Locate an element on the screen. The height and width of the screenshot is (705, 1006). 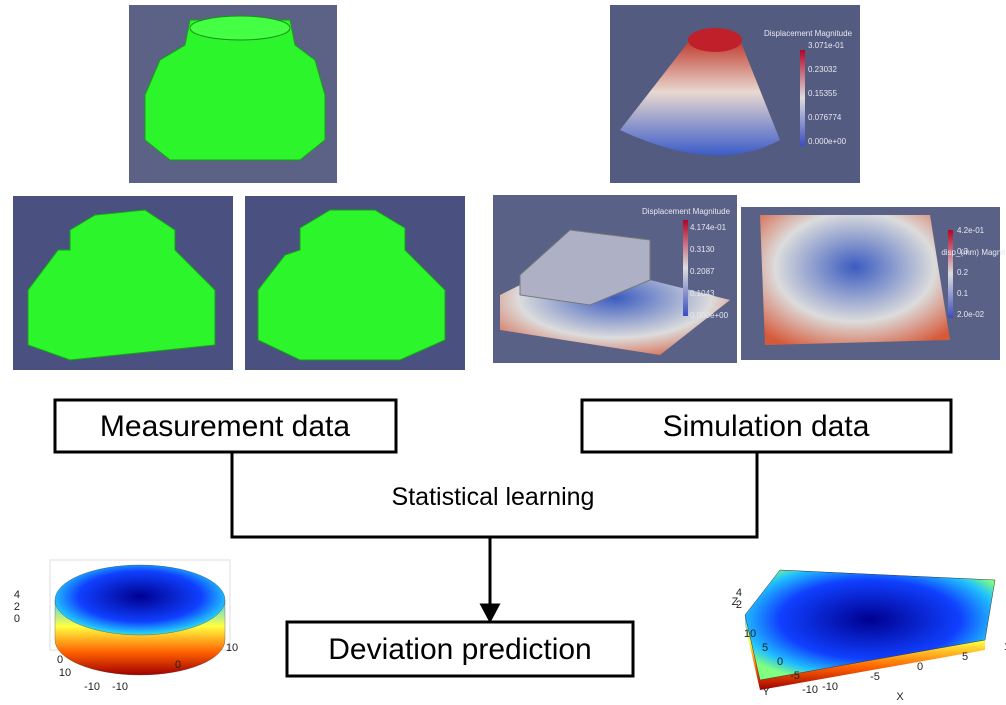
connectors is located at coordinates (494, 538).